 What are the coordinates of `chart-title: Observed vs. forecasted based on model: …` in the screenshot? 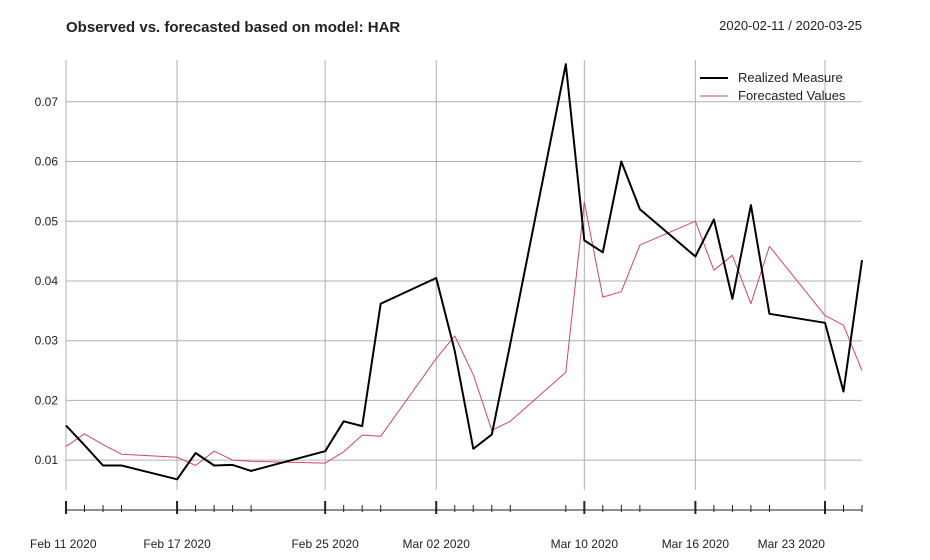 It's located at (233, 27).